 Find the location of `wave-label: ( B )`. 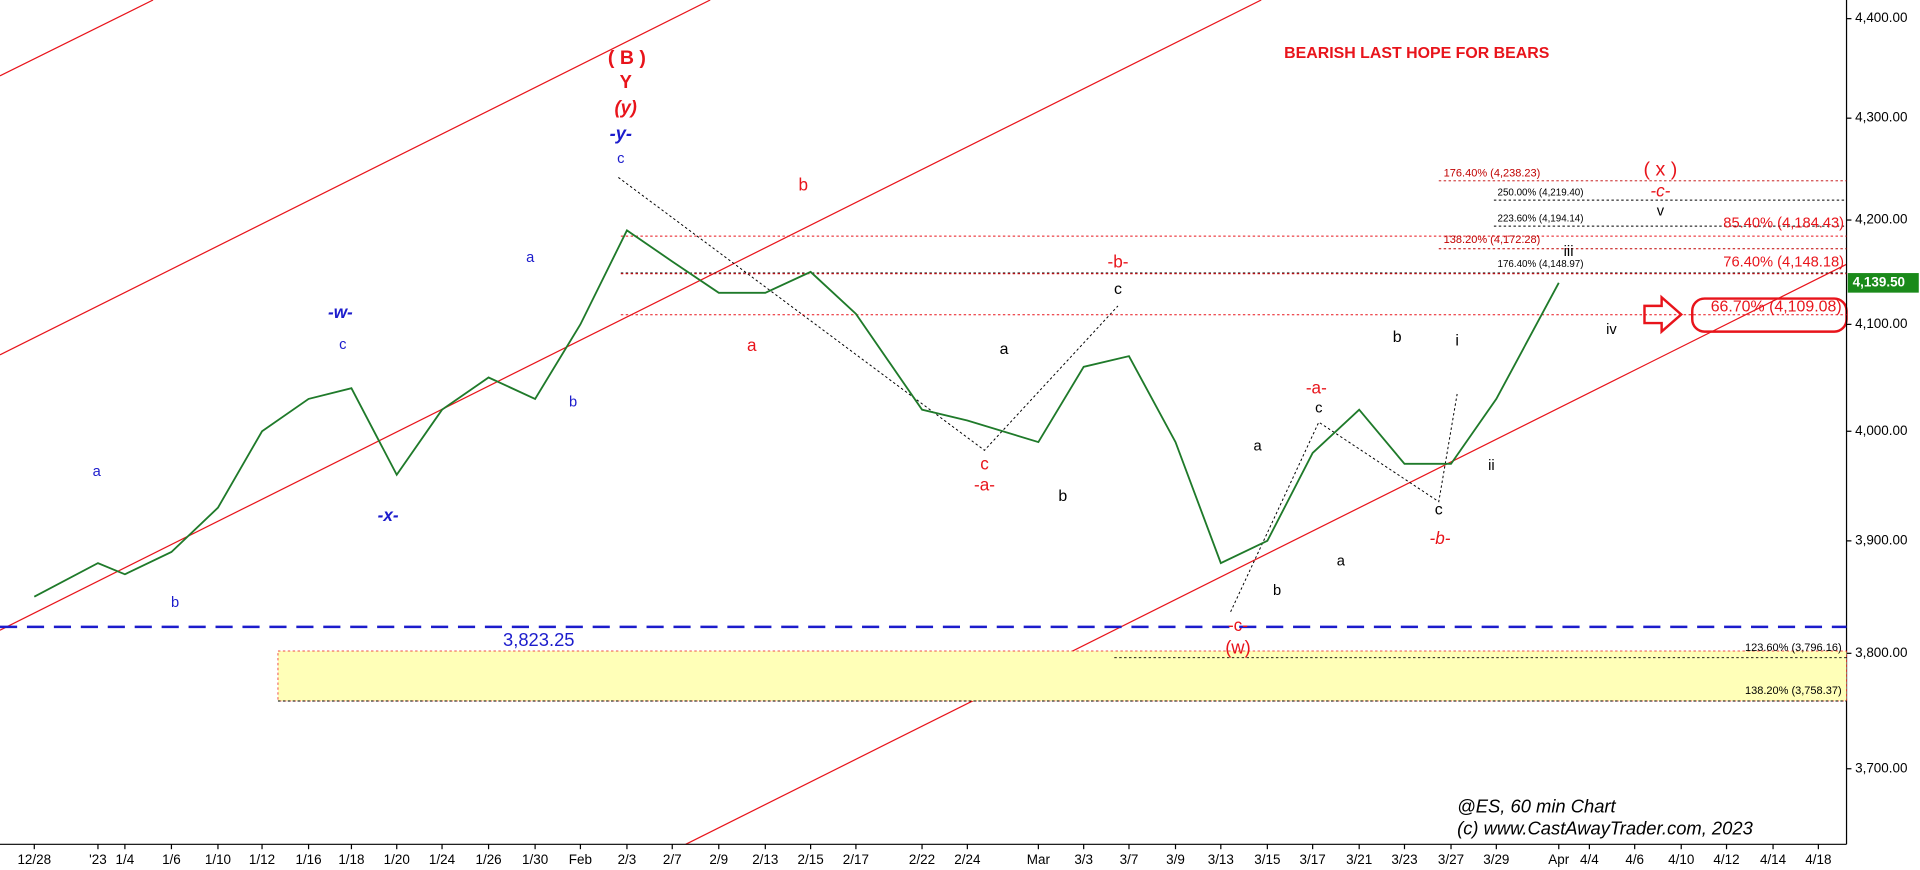

wave-label: ( B ) is located at coordinates (627, 58).